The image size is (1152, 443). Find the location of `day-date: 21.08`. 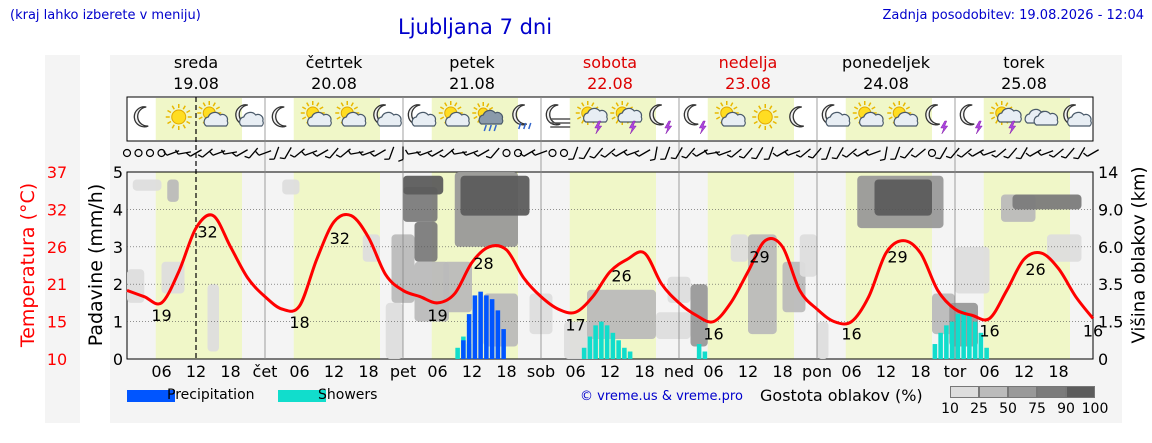

day-date: 21.08 is located at coordinates (472, 83).